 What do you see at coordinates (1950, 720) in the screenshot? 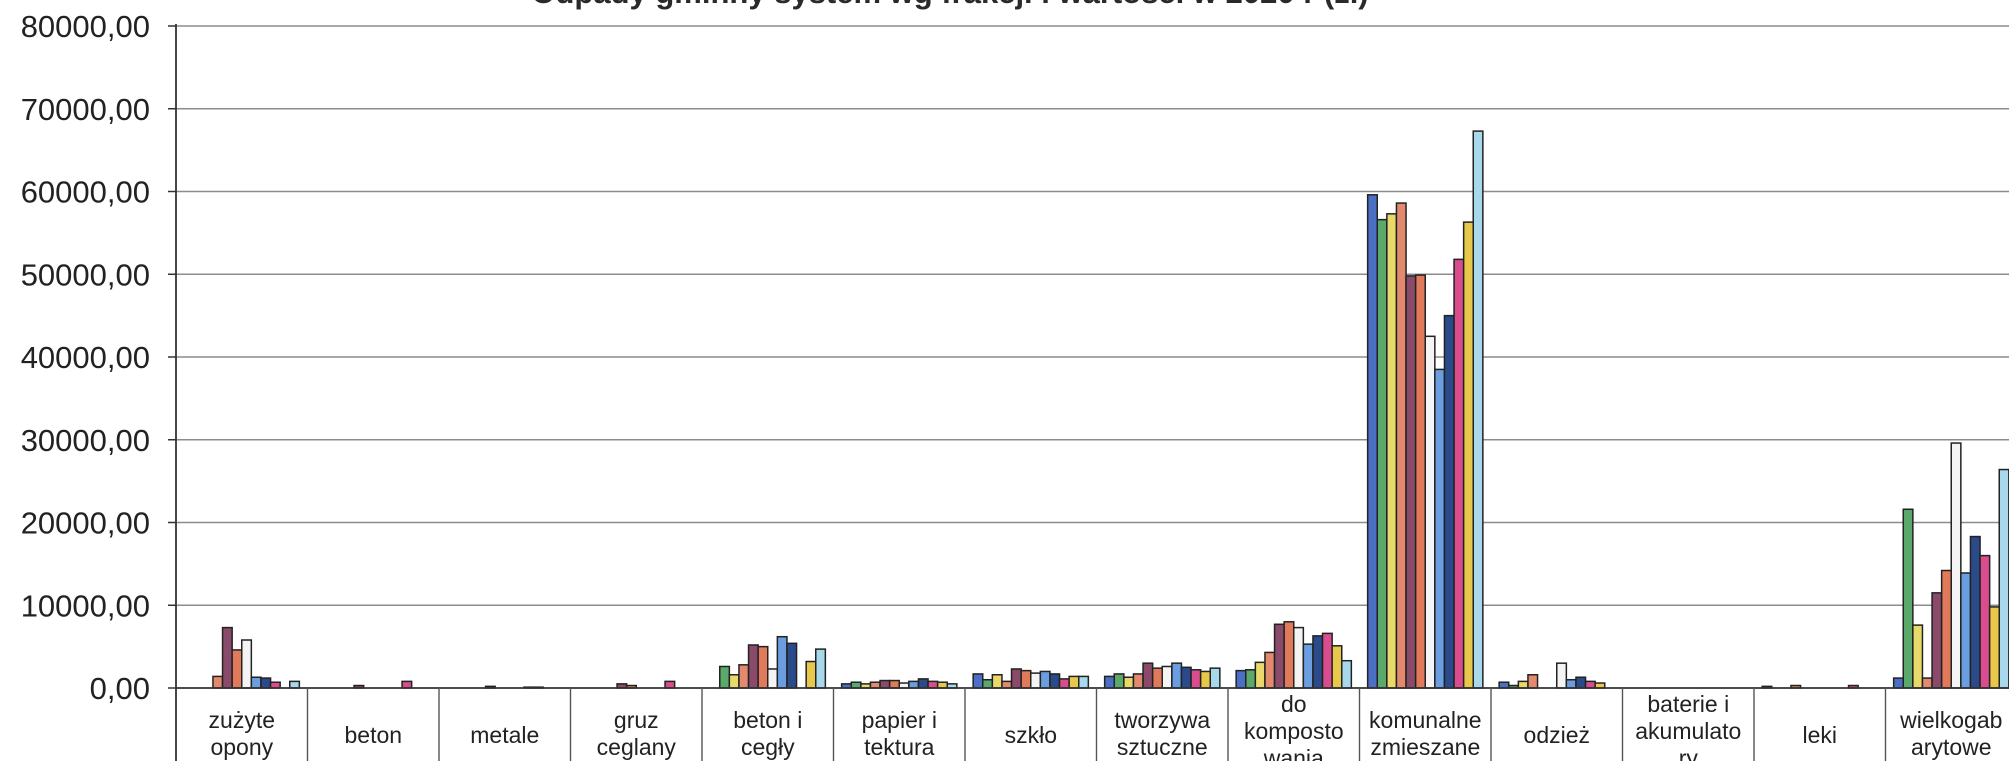
I see `x-tick-label: wielkogab` at bounding box center [1950, 720].